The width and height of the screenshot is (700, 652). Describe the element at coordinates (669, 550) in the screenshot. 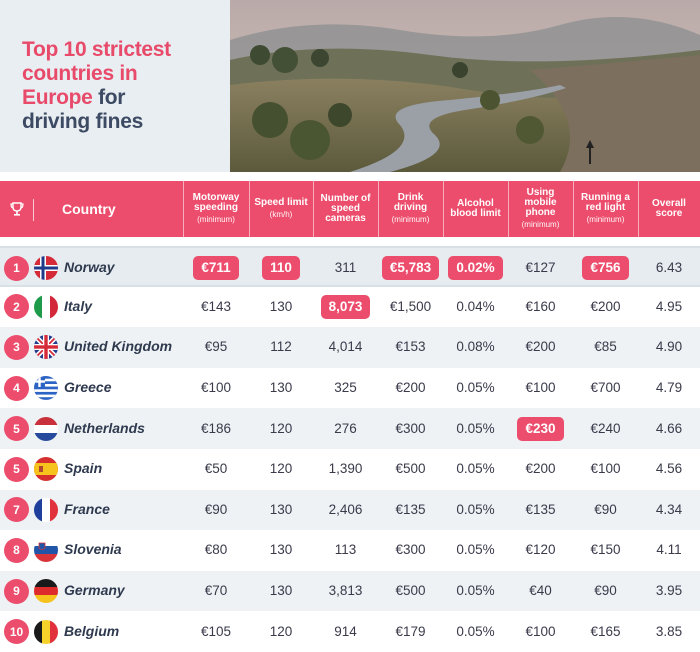

I see `table-cell: 4.11` at that location.